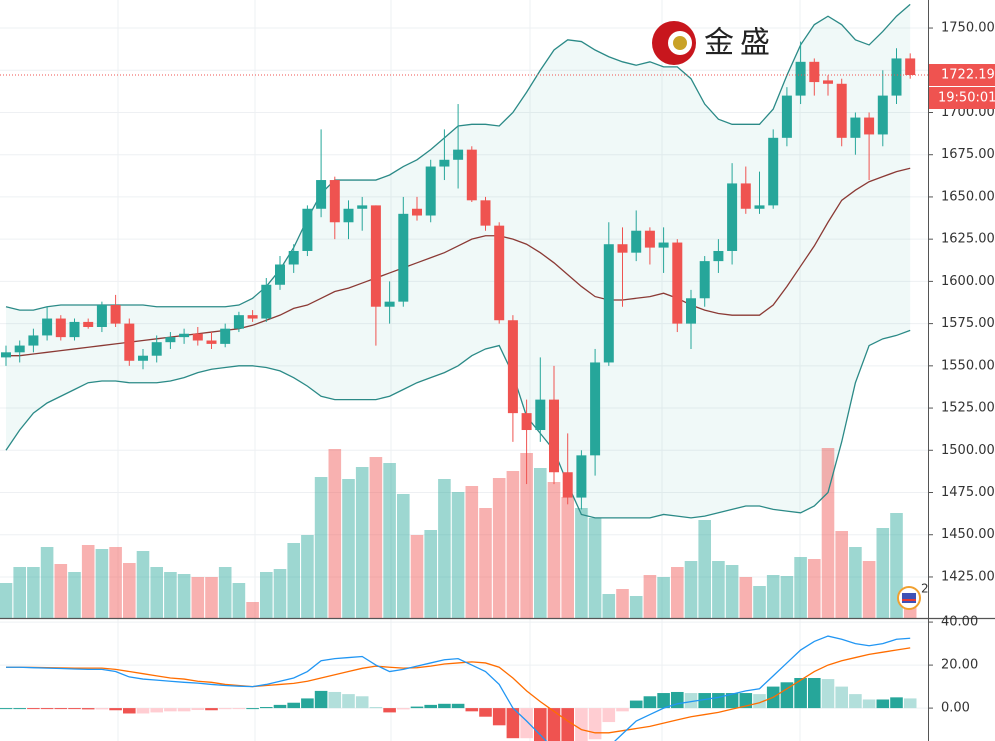 Image resolution: width=995 pixels, height=741 pixels. Describe the element at coordinates (909, 598) in the screenshot. I see `event-flag` at that location.